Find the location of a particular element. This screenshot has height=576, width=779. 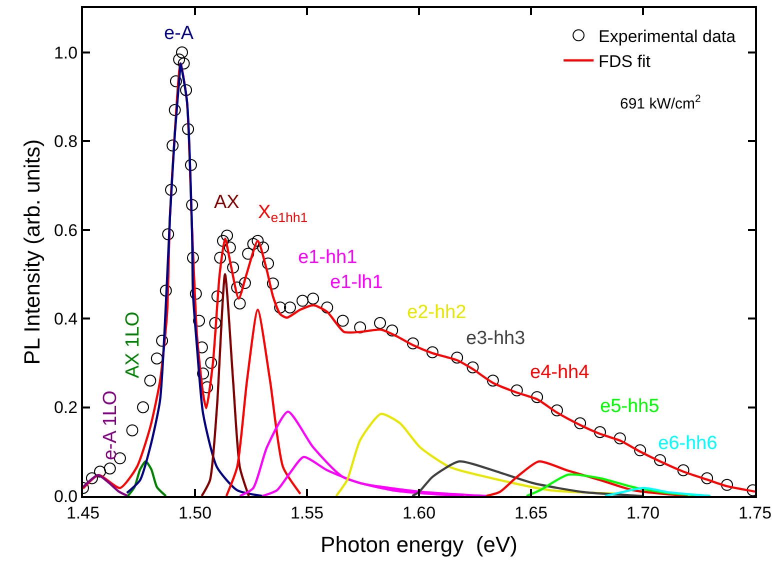

text: e4-hh4 is located at coordinates (560, 372).